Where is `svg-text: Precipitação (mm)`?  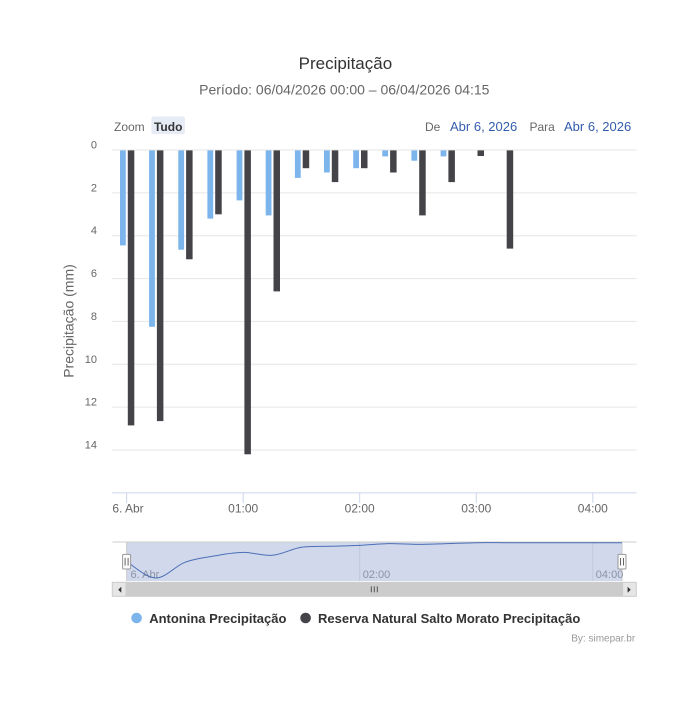 svg-text: Precipitação (mm) is located at coordinates (69, 321).